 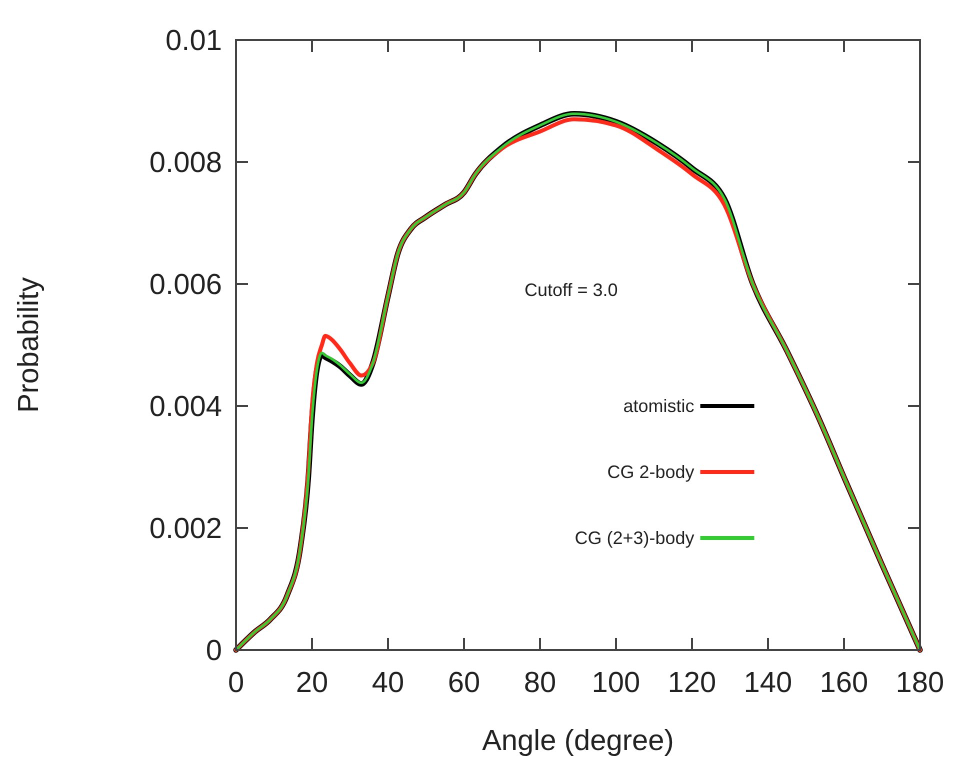 What do you see at coordinates (578, 741) in the screenshot?
I see `x-axis-title: Angle (degree)` at bounding box center [578, 741].